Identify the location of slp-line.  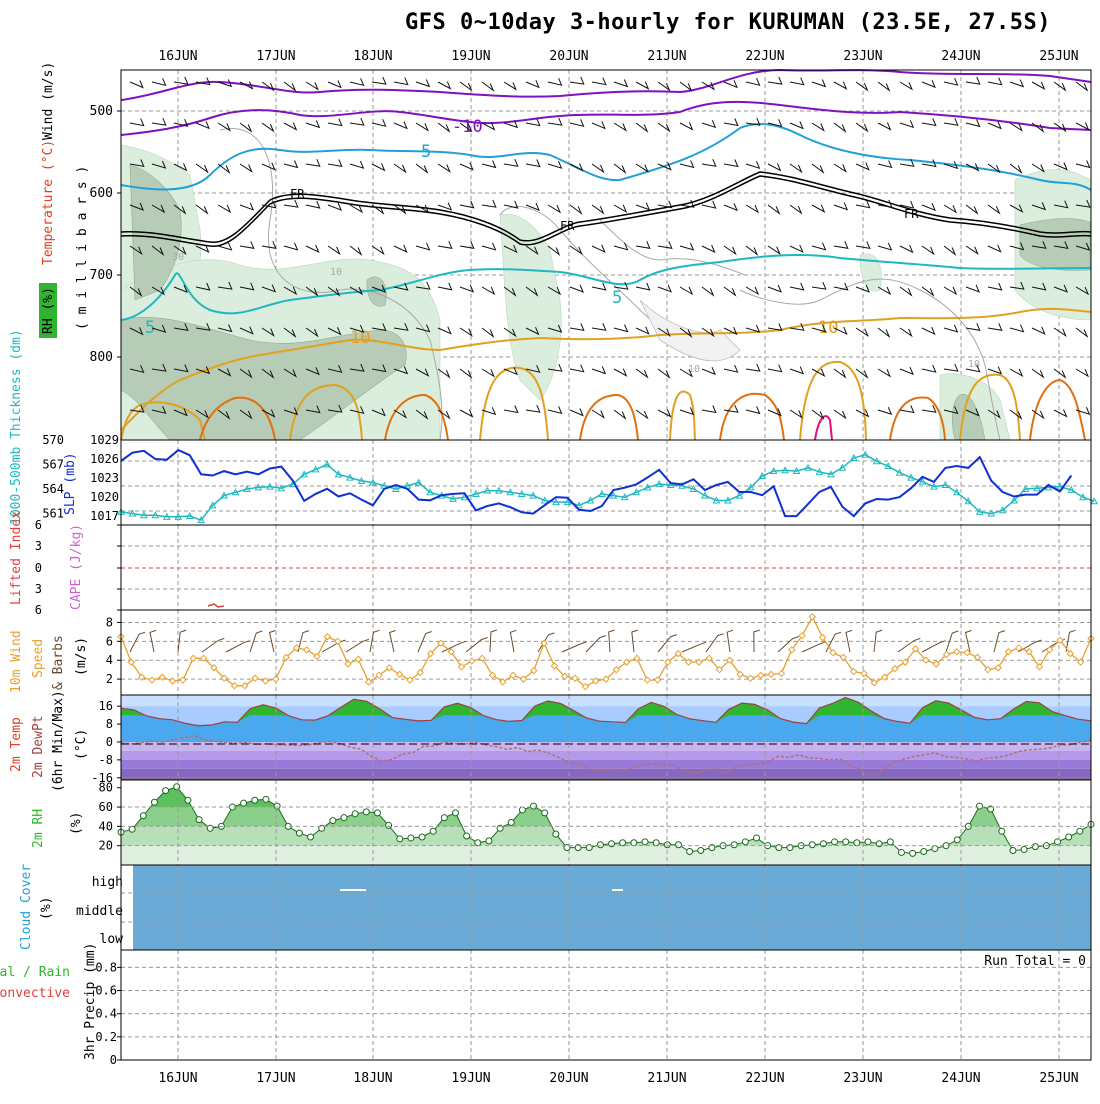
(596, 483).